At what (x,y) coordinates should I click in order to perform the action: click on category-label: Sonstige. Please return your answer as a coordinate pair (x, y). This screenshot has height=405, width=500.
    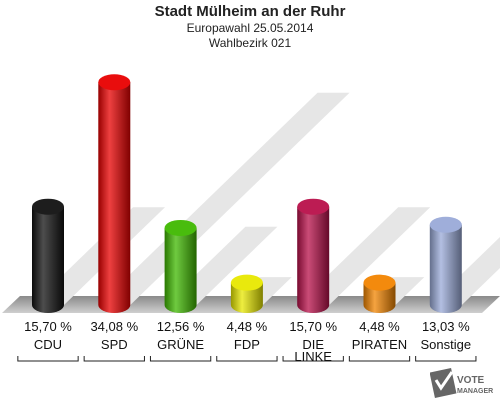
    Looking at the image, I should click on (446, 344).